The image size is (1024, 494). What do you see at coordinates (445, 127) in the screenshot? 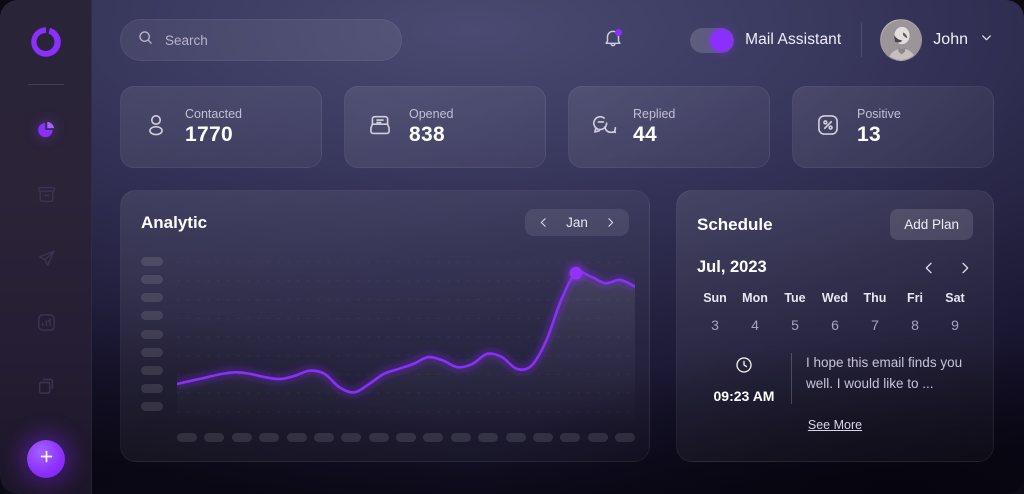
I see `stat-card-opened: Opened 838` at bounding box center [445, 127].